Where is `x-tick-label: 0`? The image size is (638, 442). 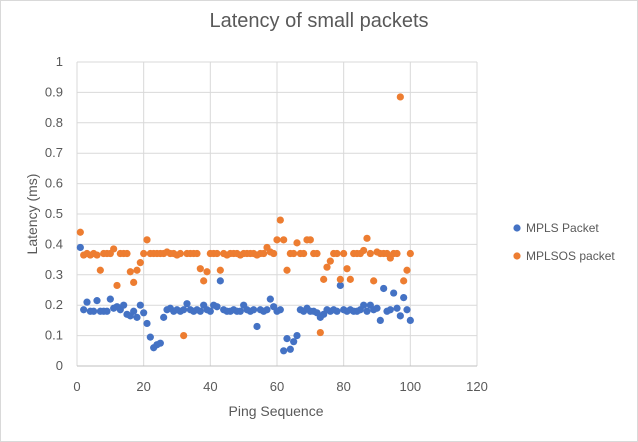
x-tick-label: 0 is located at coordinates (76, 386).